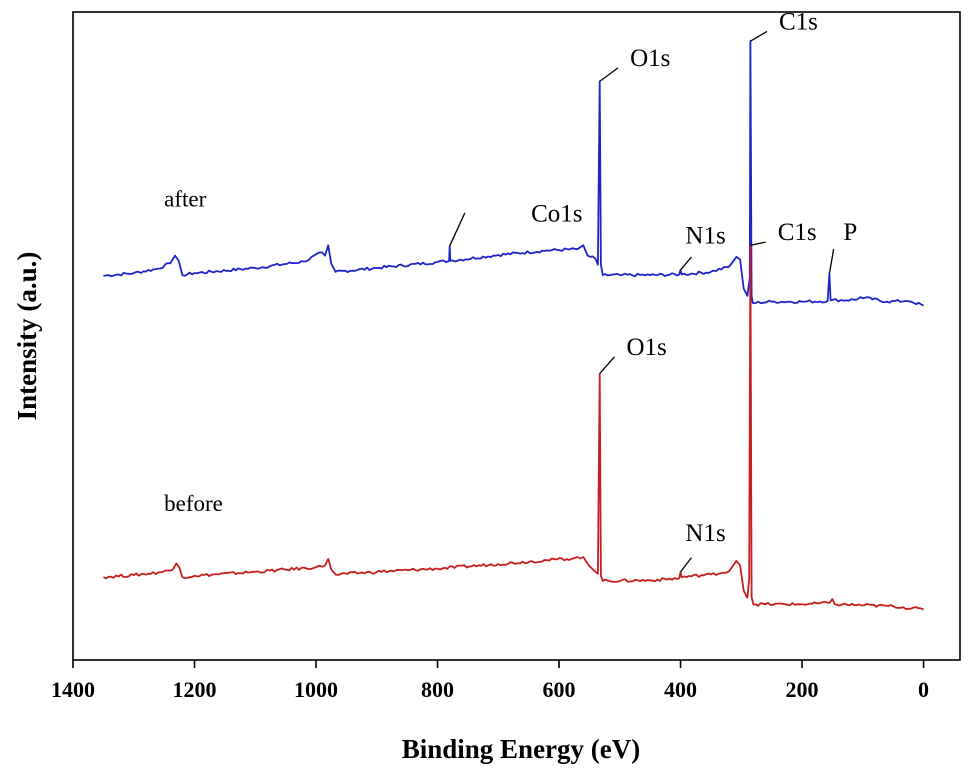 The width and height of the screenshot is (968, 774). Describe the element at coordinates (73, 689) in the screenshot. I see `x-tick-label: 1400` at that location.